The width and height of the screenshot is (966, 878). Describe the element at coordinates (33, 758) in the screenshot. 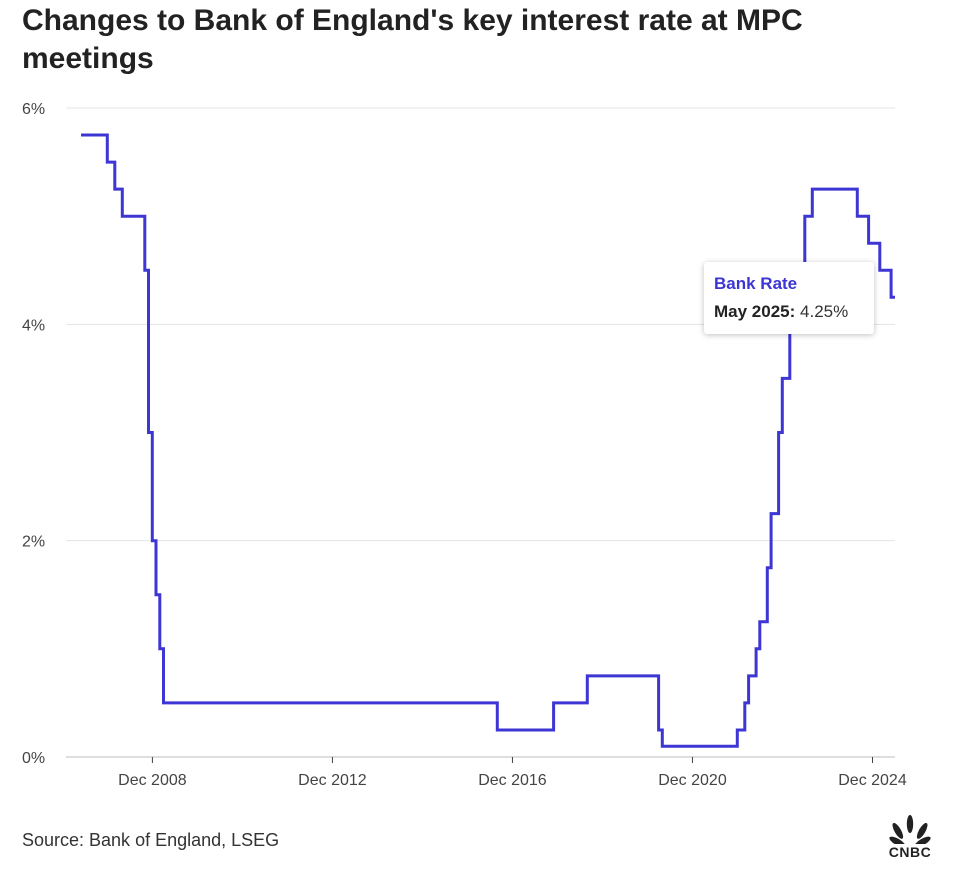

I see `y-tick-label: 0%` at that location.